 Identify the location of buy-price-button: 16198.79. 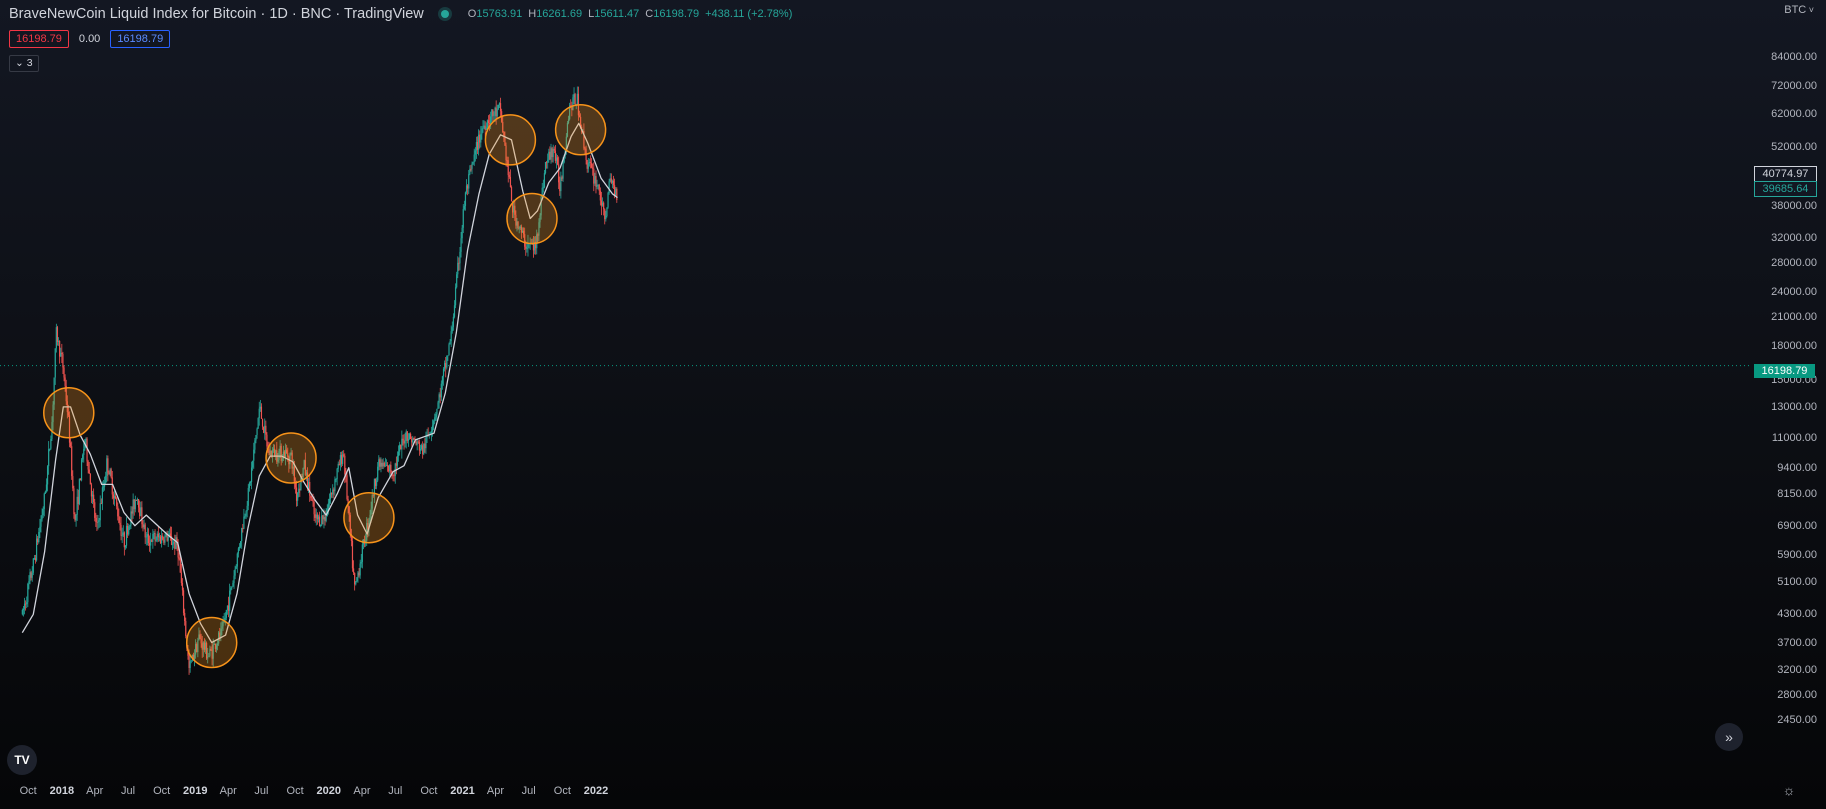
(140, 39).